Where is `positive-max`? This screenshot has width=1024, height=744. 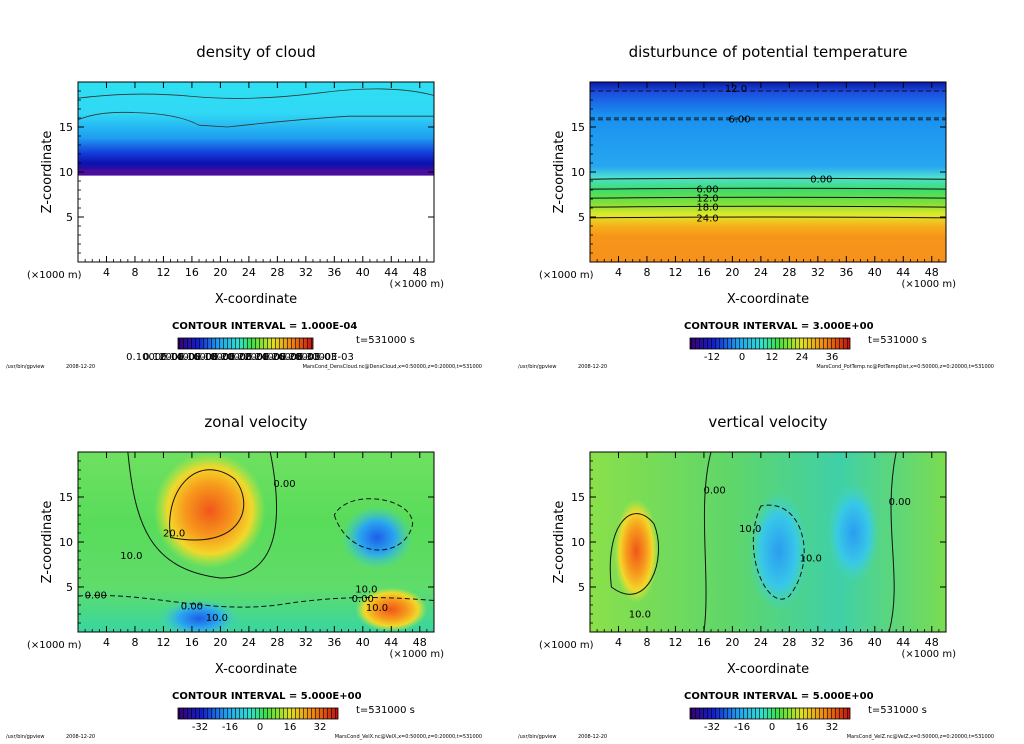 positive-max is located at coordinates (636, 551).